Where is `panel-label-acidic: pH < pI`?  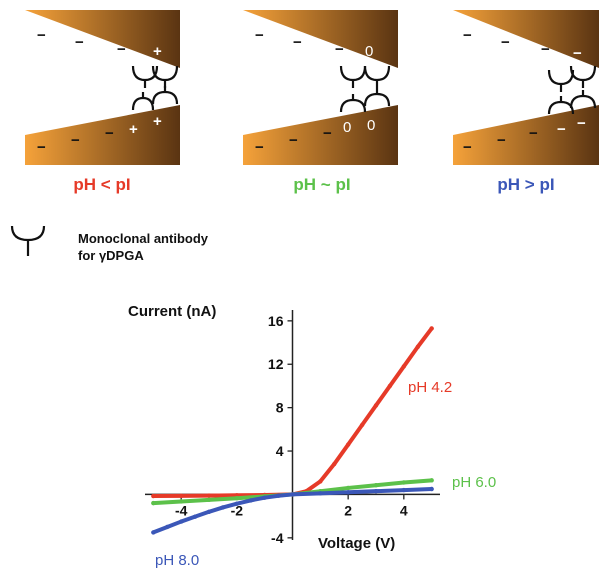 panel-label-acidic: pH < pI is located at coordinates (102, 184).